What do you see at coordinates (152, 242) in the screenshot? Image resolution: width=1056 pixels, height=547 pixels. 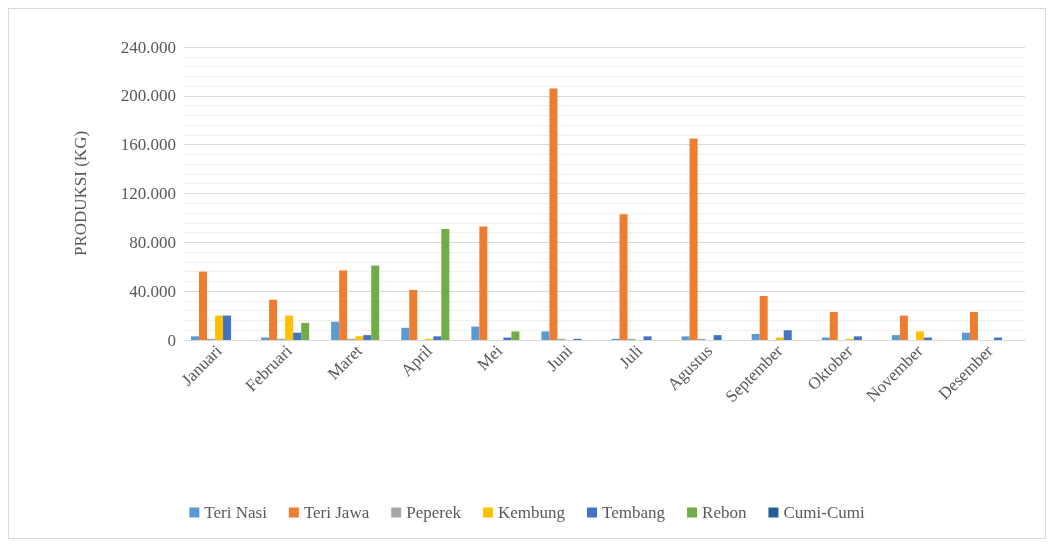 I see `y-tick-label: 80.000` at bounding box center [152, 242].